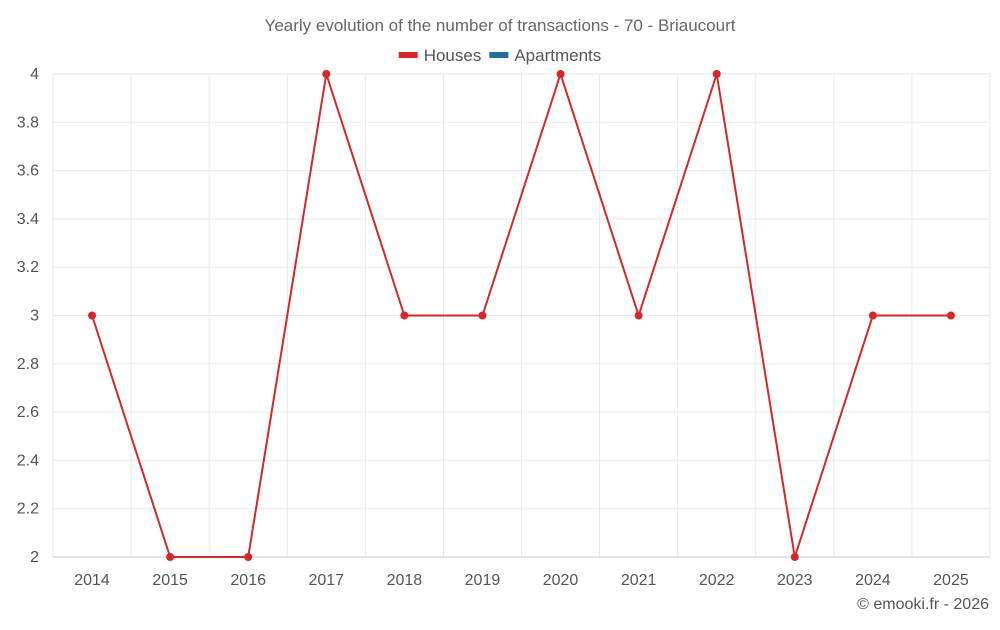  Describe the element at coordinates (28, 171) in the screenshot. I see `y-tick-label: 3.6` at that location.